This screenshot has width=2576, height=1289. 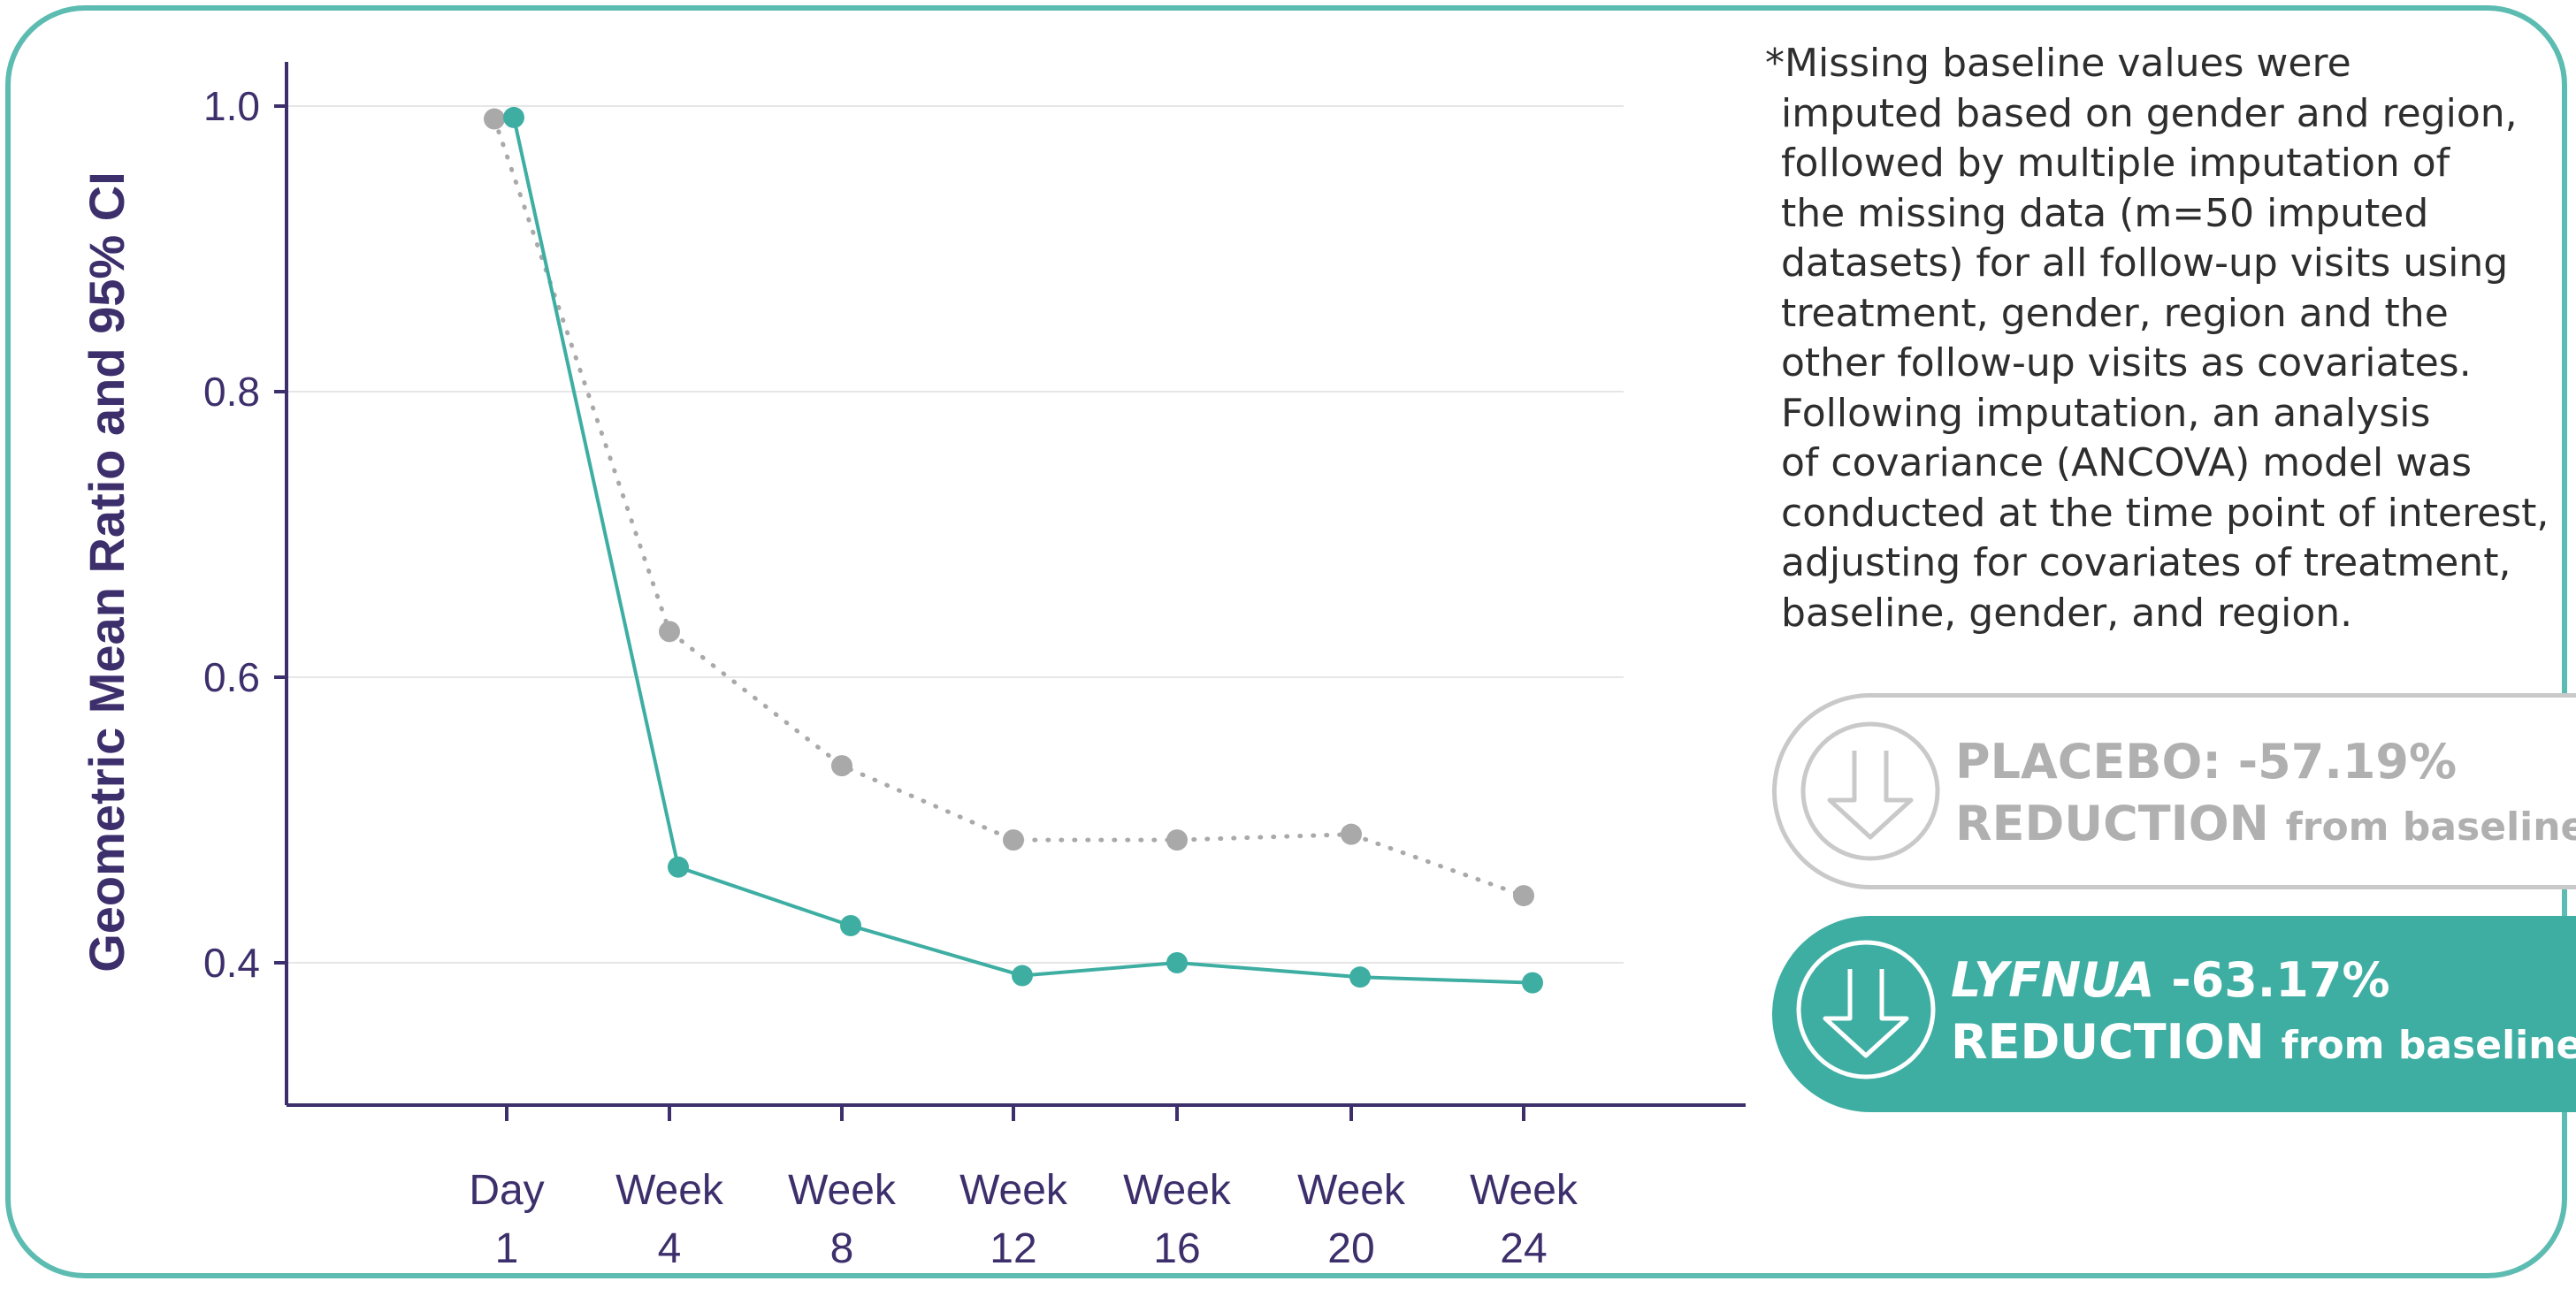 I want to click on placebo-badge-line2: REDUCTION from baseline, so click(x=2265, y=825).